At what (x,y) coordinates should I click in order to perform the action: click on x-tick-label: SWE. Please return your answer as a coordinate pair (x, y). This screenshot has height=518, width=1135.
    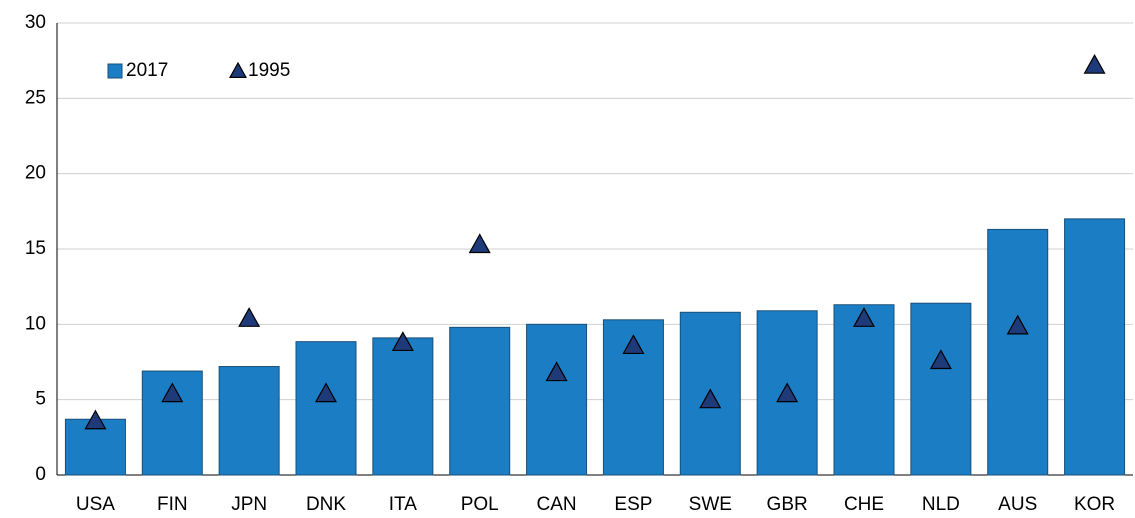
    Looking at the image, I should click on (710, 504).